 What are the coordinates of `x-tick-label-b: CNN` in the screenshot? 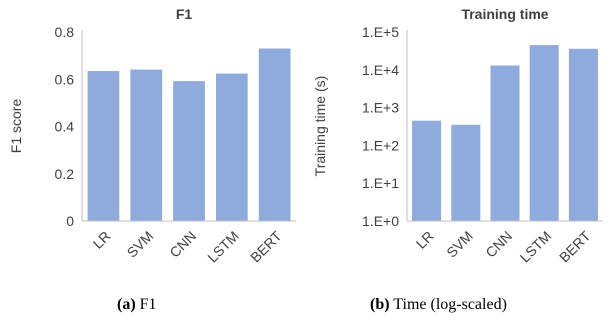 It's located at (498, 244).